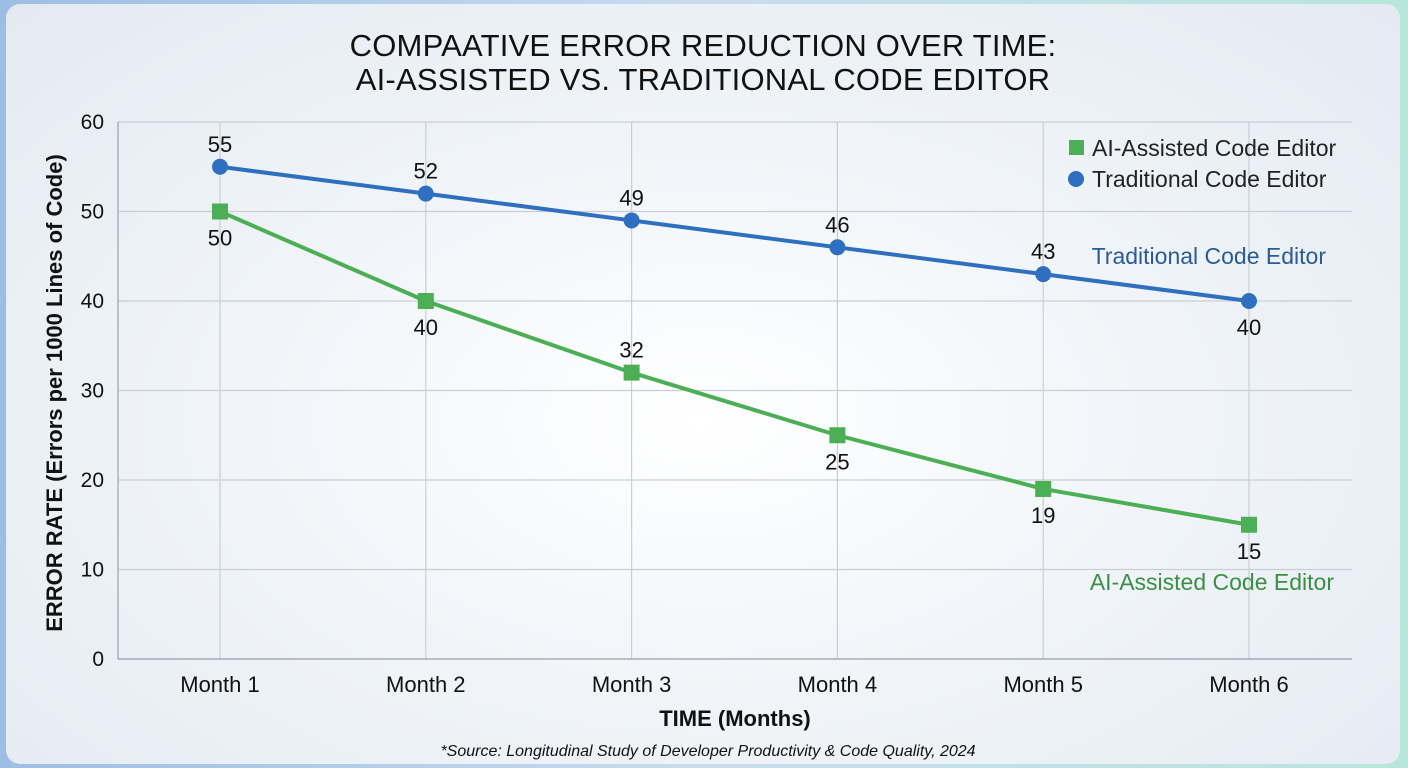  Describe the element at coordinates (426, 327) in the screenshot. I see `ai-data-label-2: 40` at that location.